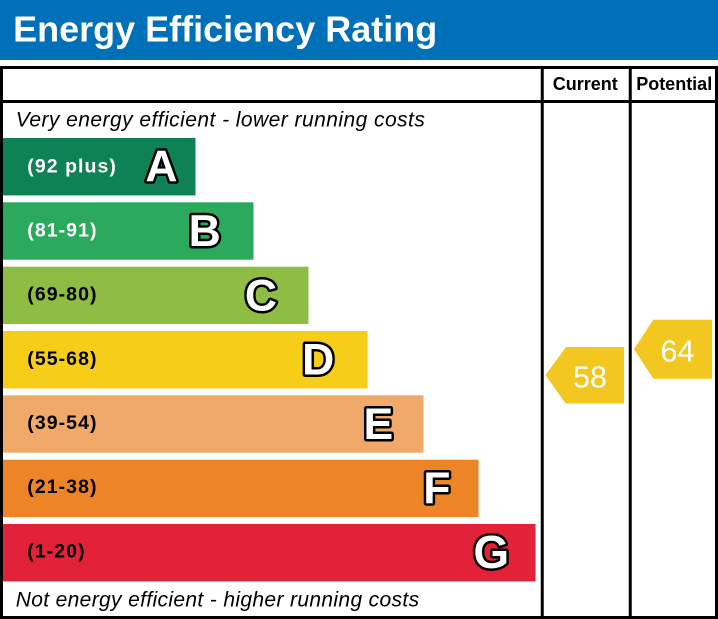 Image resolution: width=718 pixels, height=619 pixels. I want to click on svg-text: 58, so click(590, 377).